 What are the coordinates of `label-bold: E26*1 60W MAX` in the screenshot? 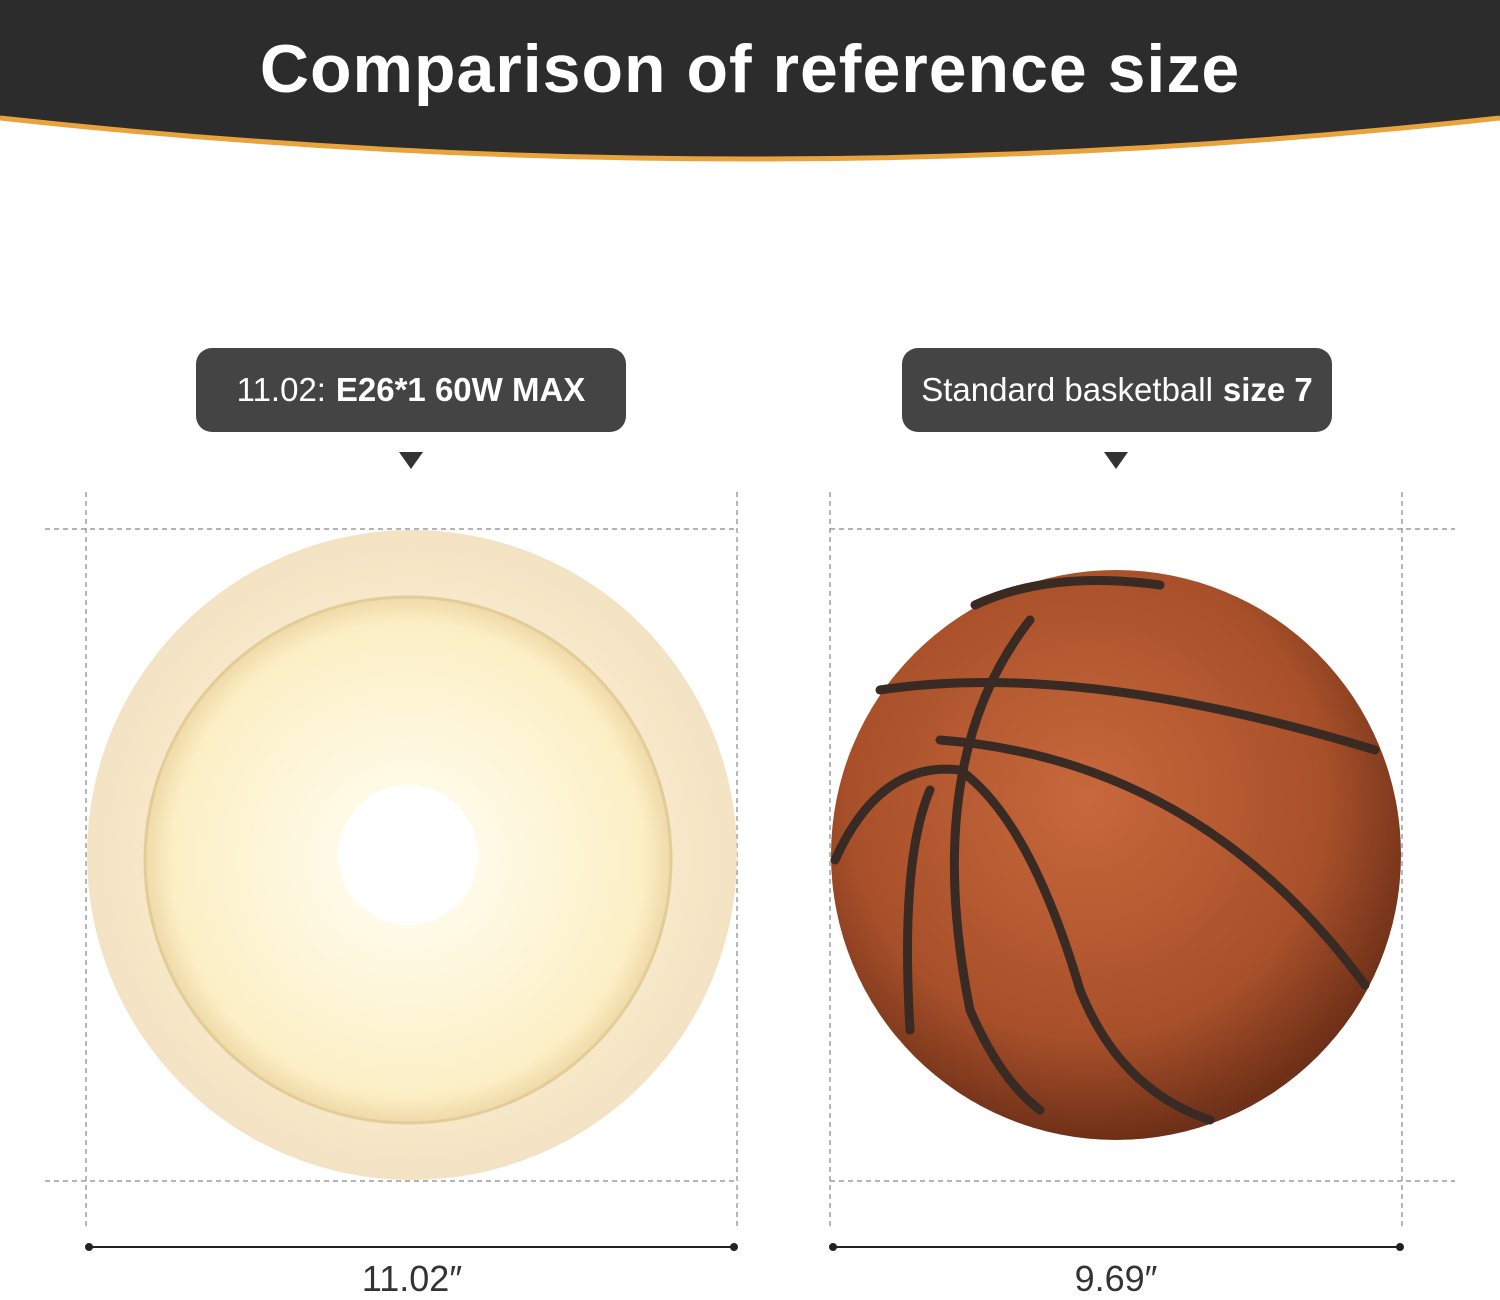 It's located at (460, 389).